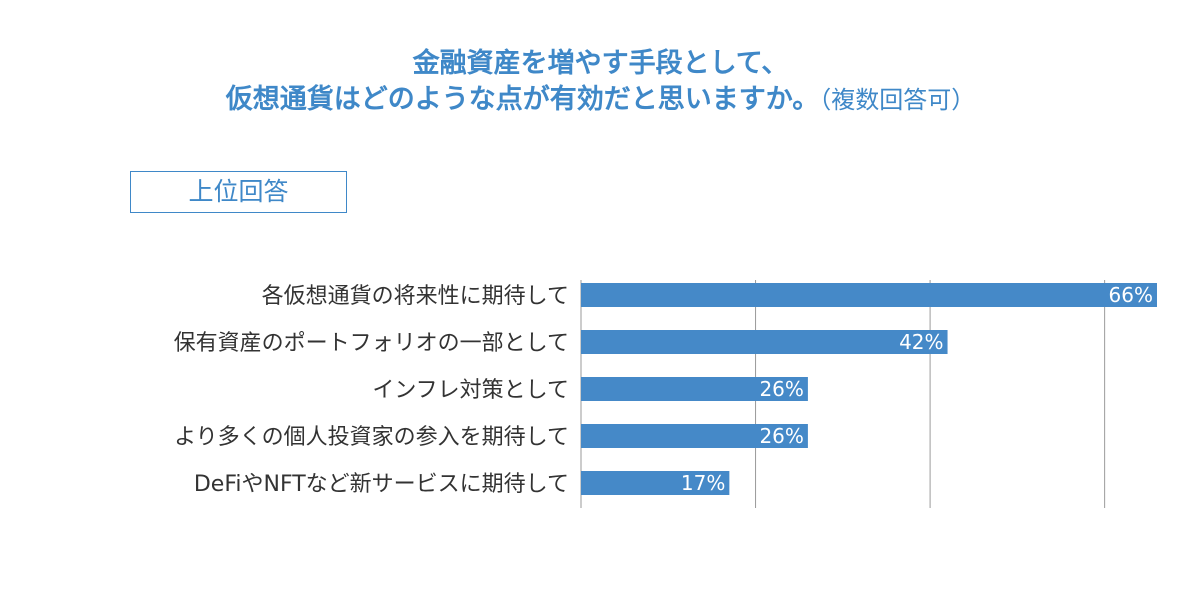  I want to click on category-label-5: DeFiやNFTなど新サービスに期待して, so click(381, 484).